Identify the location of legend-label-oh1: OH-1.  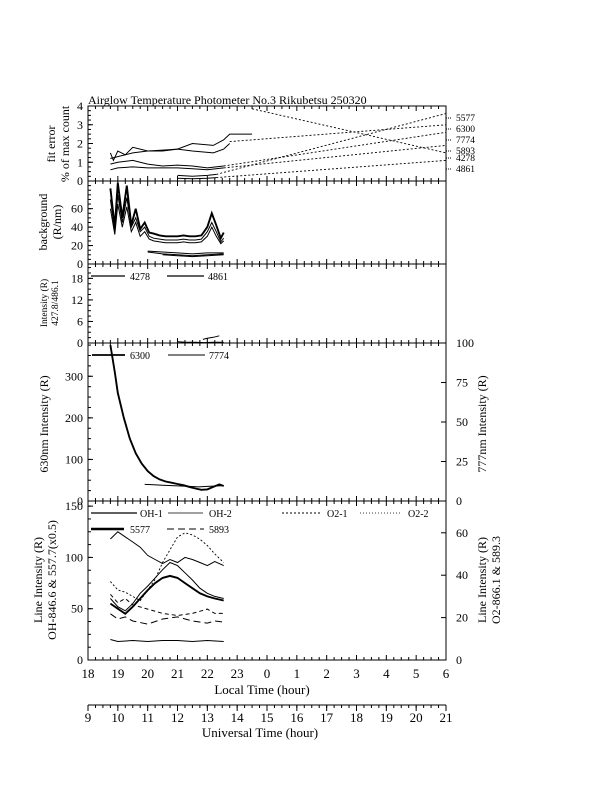
(151, 514).